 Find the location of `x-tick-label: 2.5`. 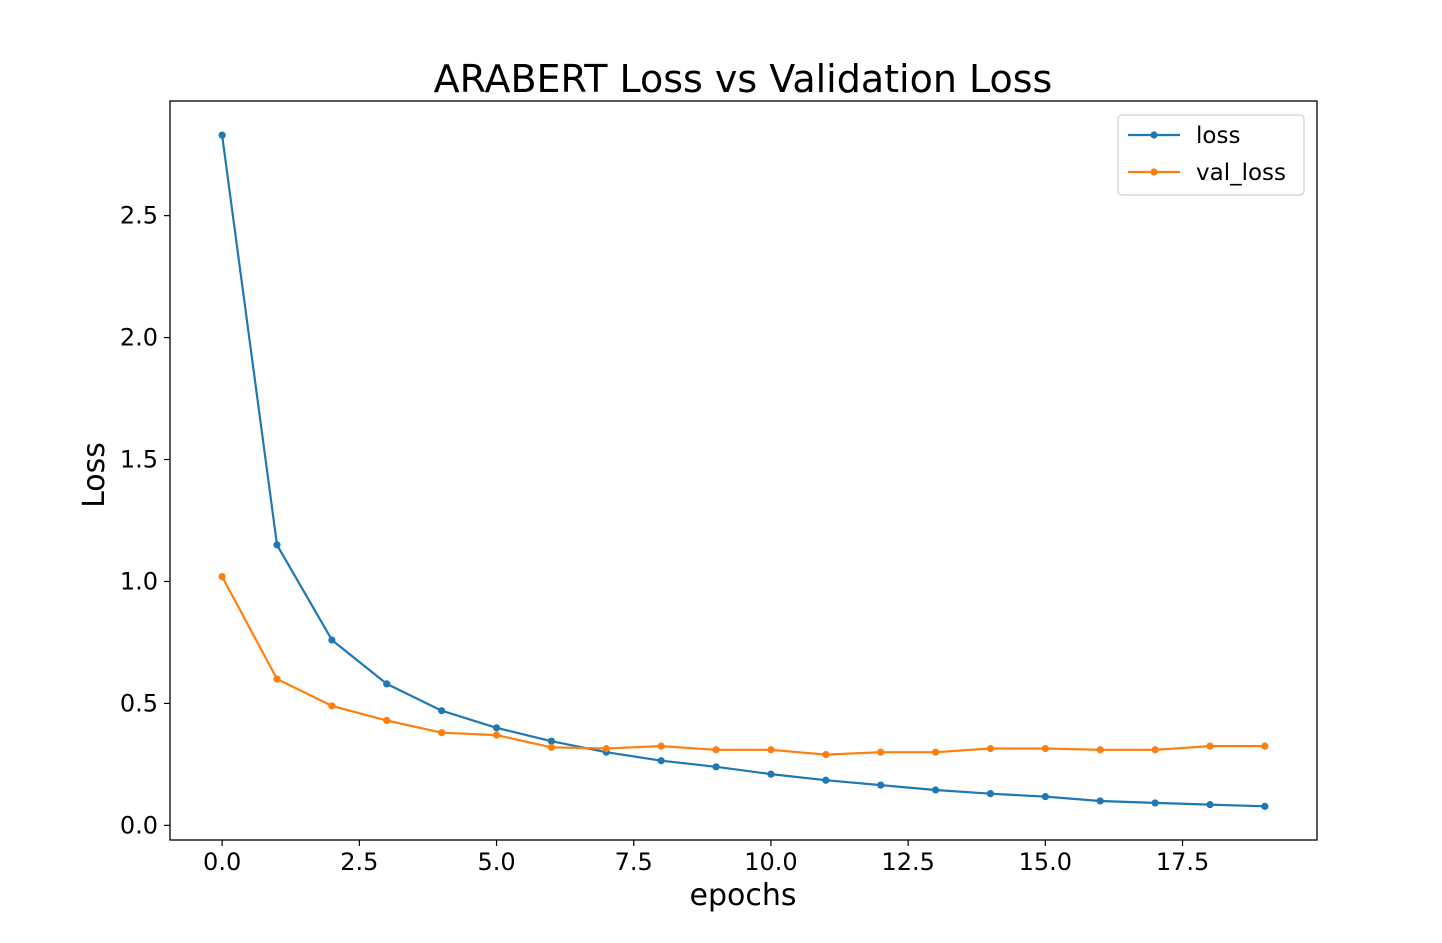

x-tick-label: 2.5 is located at coordinates (359, 862).